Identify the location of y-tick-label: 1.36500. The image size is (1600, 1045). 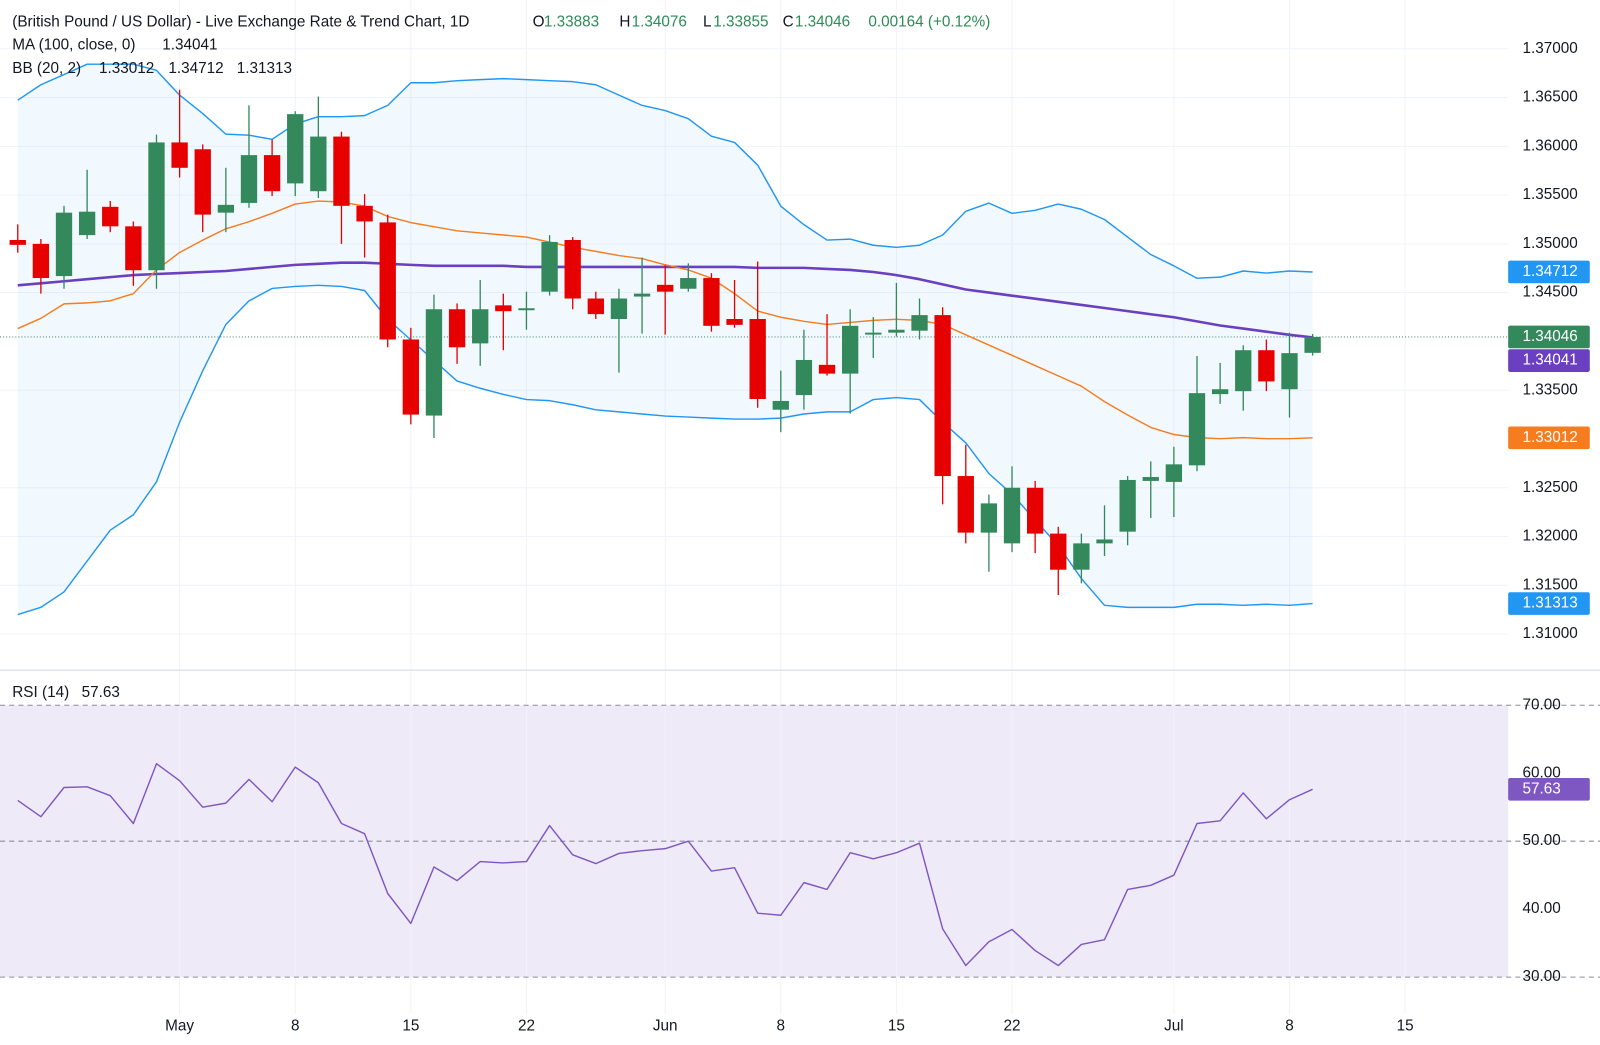
(1549, 97).